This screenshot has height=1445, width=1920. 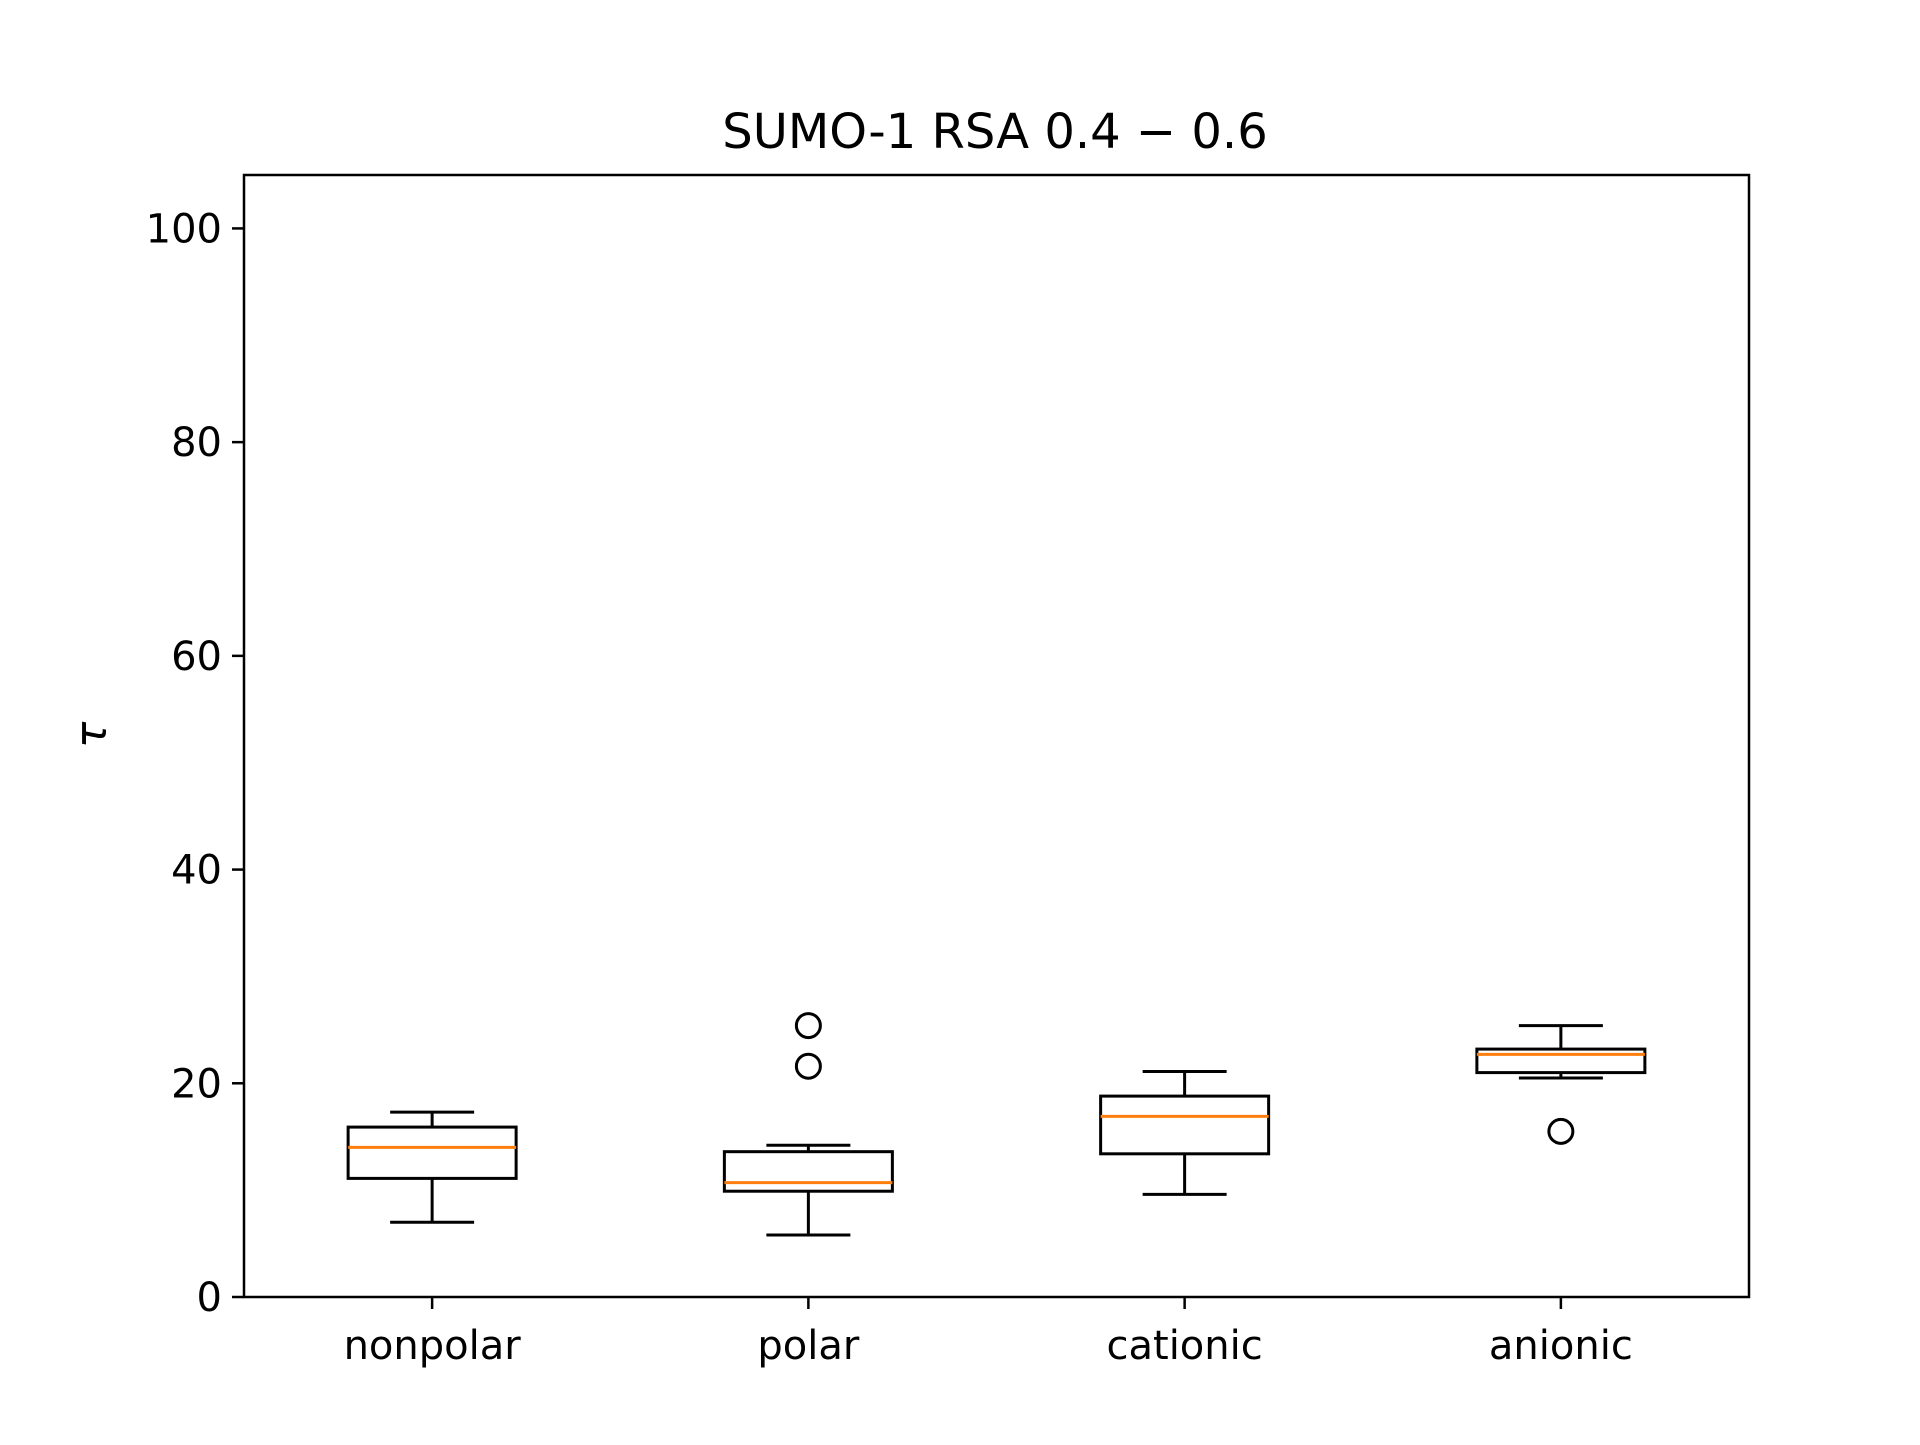 I want to click on y-tick-label: 20, so click(x=196, y=1084).